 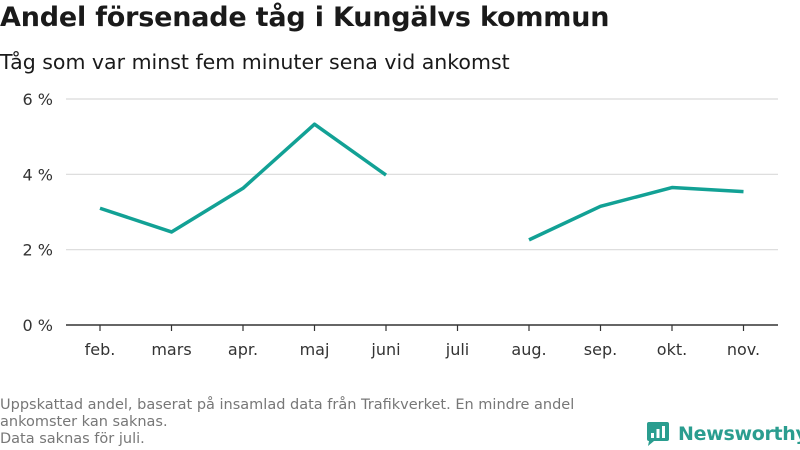 I want to click on x-tick-label: juli, so click(x=457, y=349).